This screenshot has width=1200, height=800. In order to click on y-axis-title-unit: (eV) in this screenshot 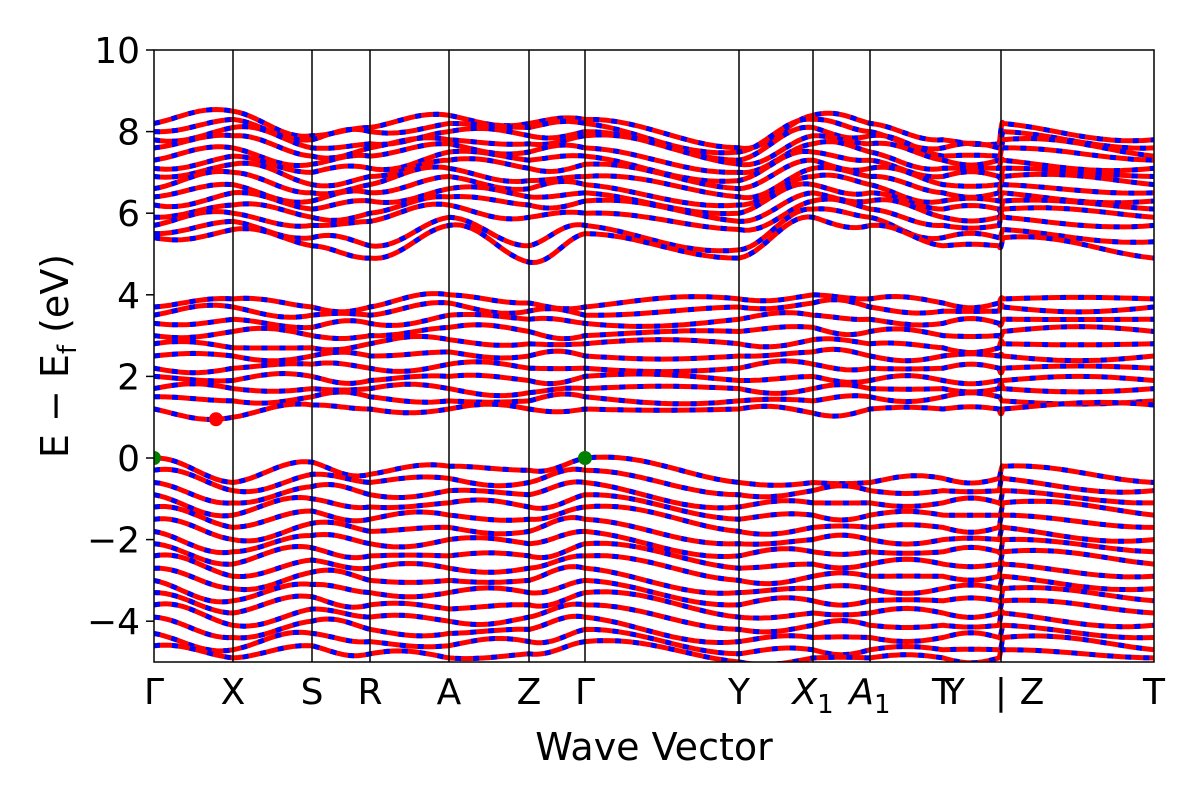, I will do `click(55, 299)`.